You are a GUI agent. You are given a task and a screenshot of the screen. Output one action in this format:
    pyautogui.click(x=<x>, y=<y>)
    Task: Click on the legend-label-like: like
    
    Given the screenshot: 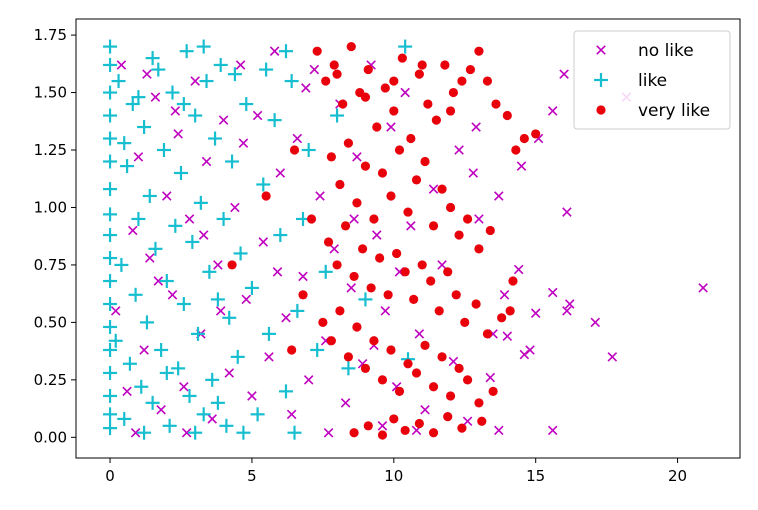 What is the action you would take?
    pyautogui.click(x=652, y=81)
    